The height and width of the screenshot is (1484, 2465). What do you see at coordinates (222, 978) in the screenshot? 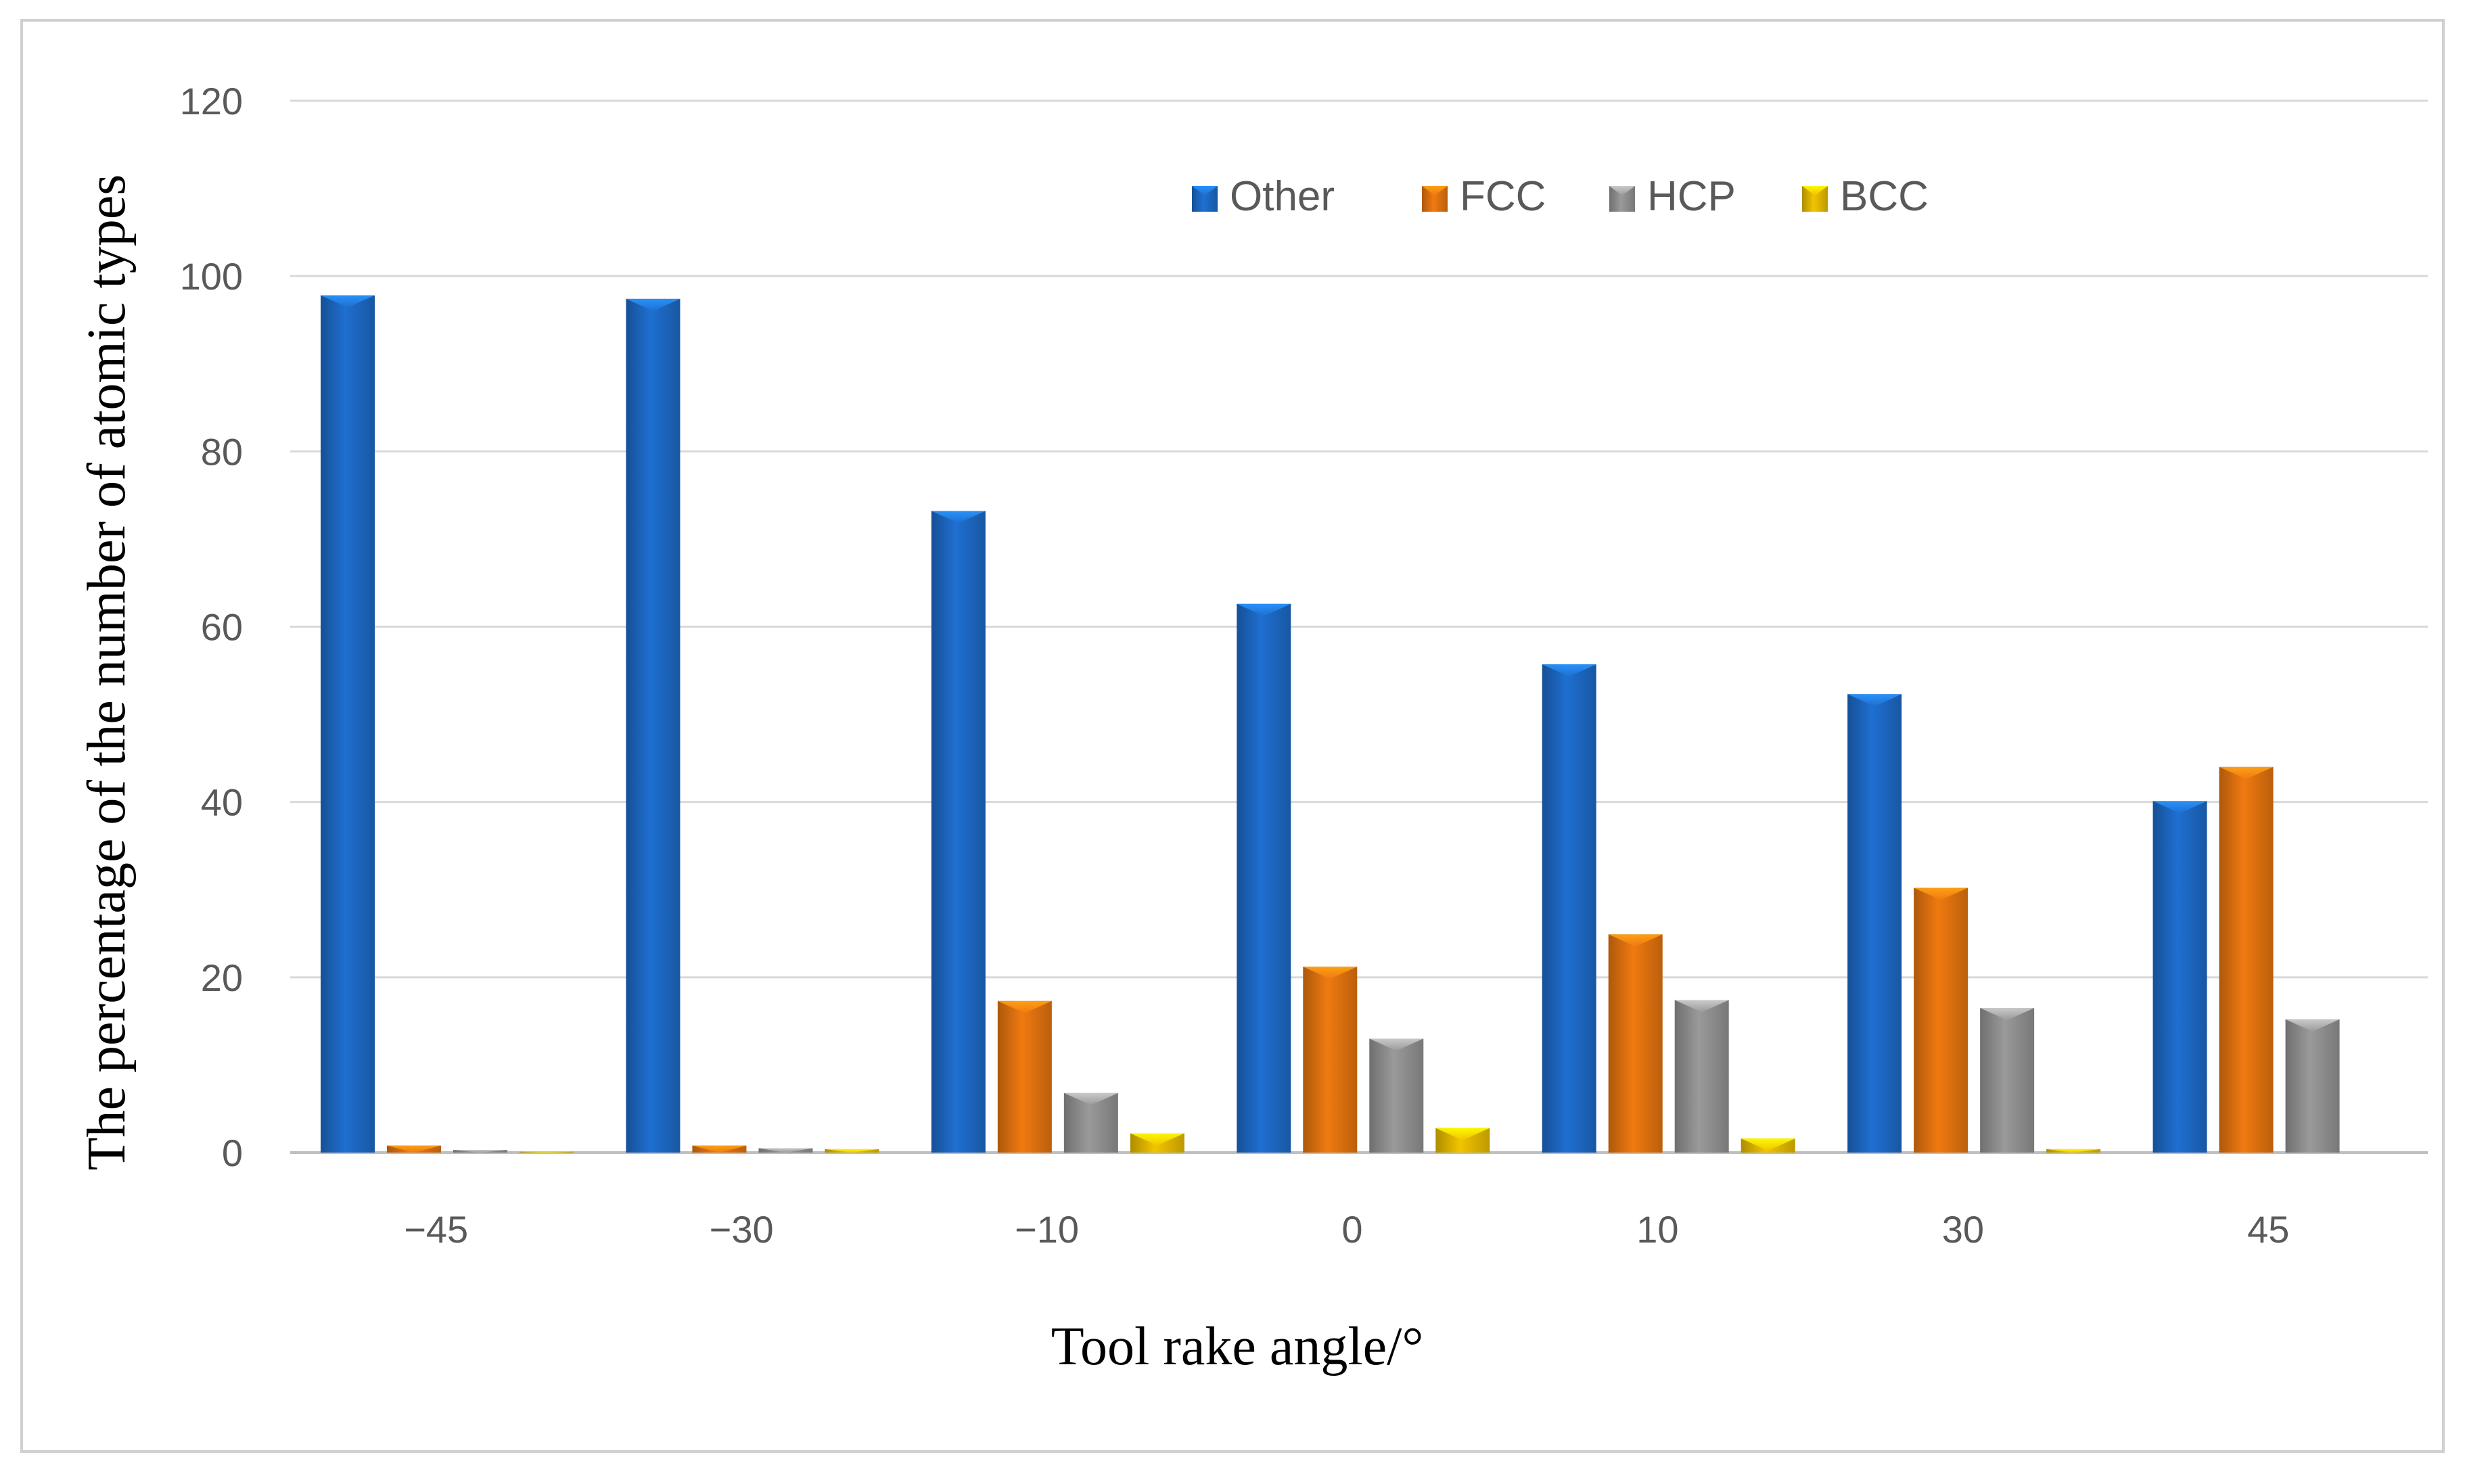
I see `y-tick-label: 20` at bounding box center [222, 978].